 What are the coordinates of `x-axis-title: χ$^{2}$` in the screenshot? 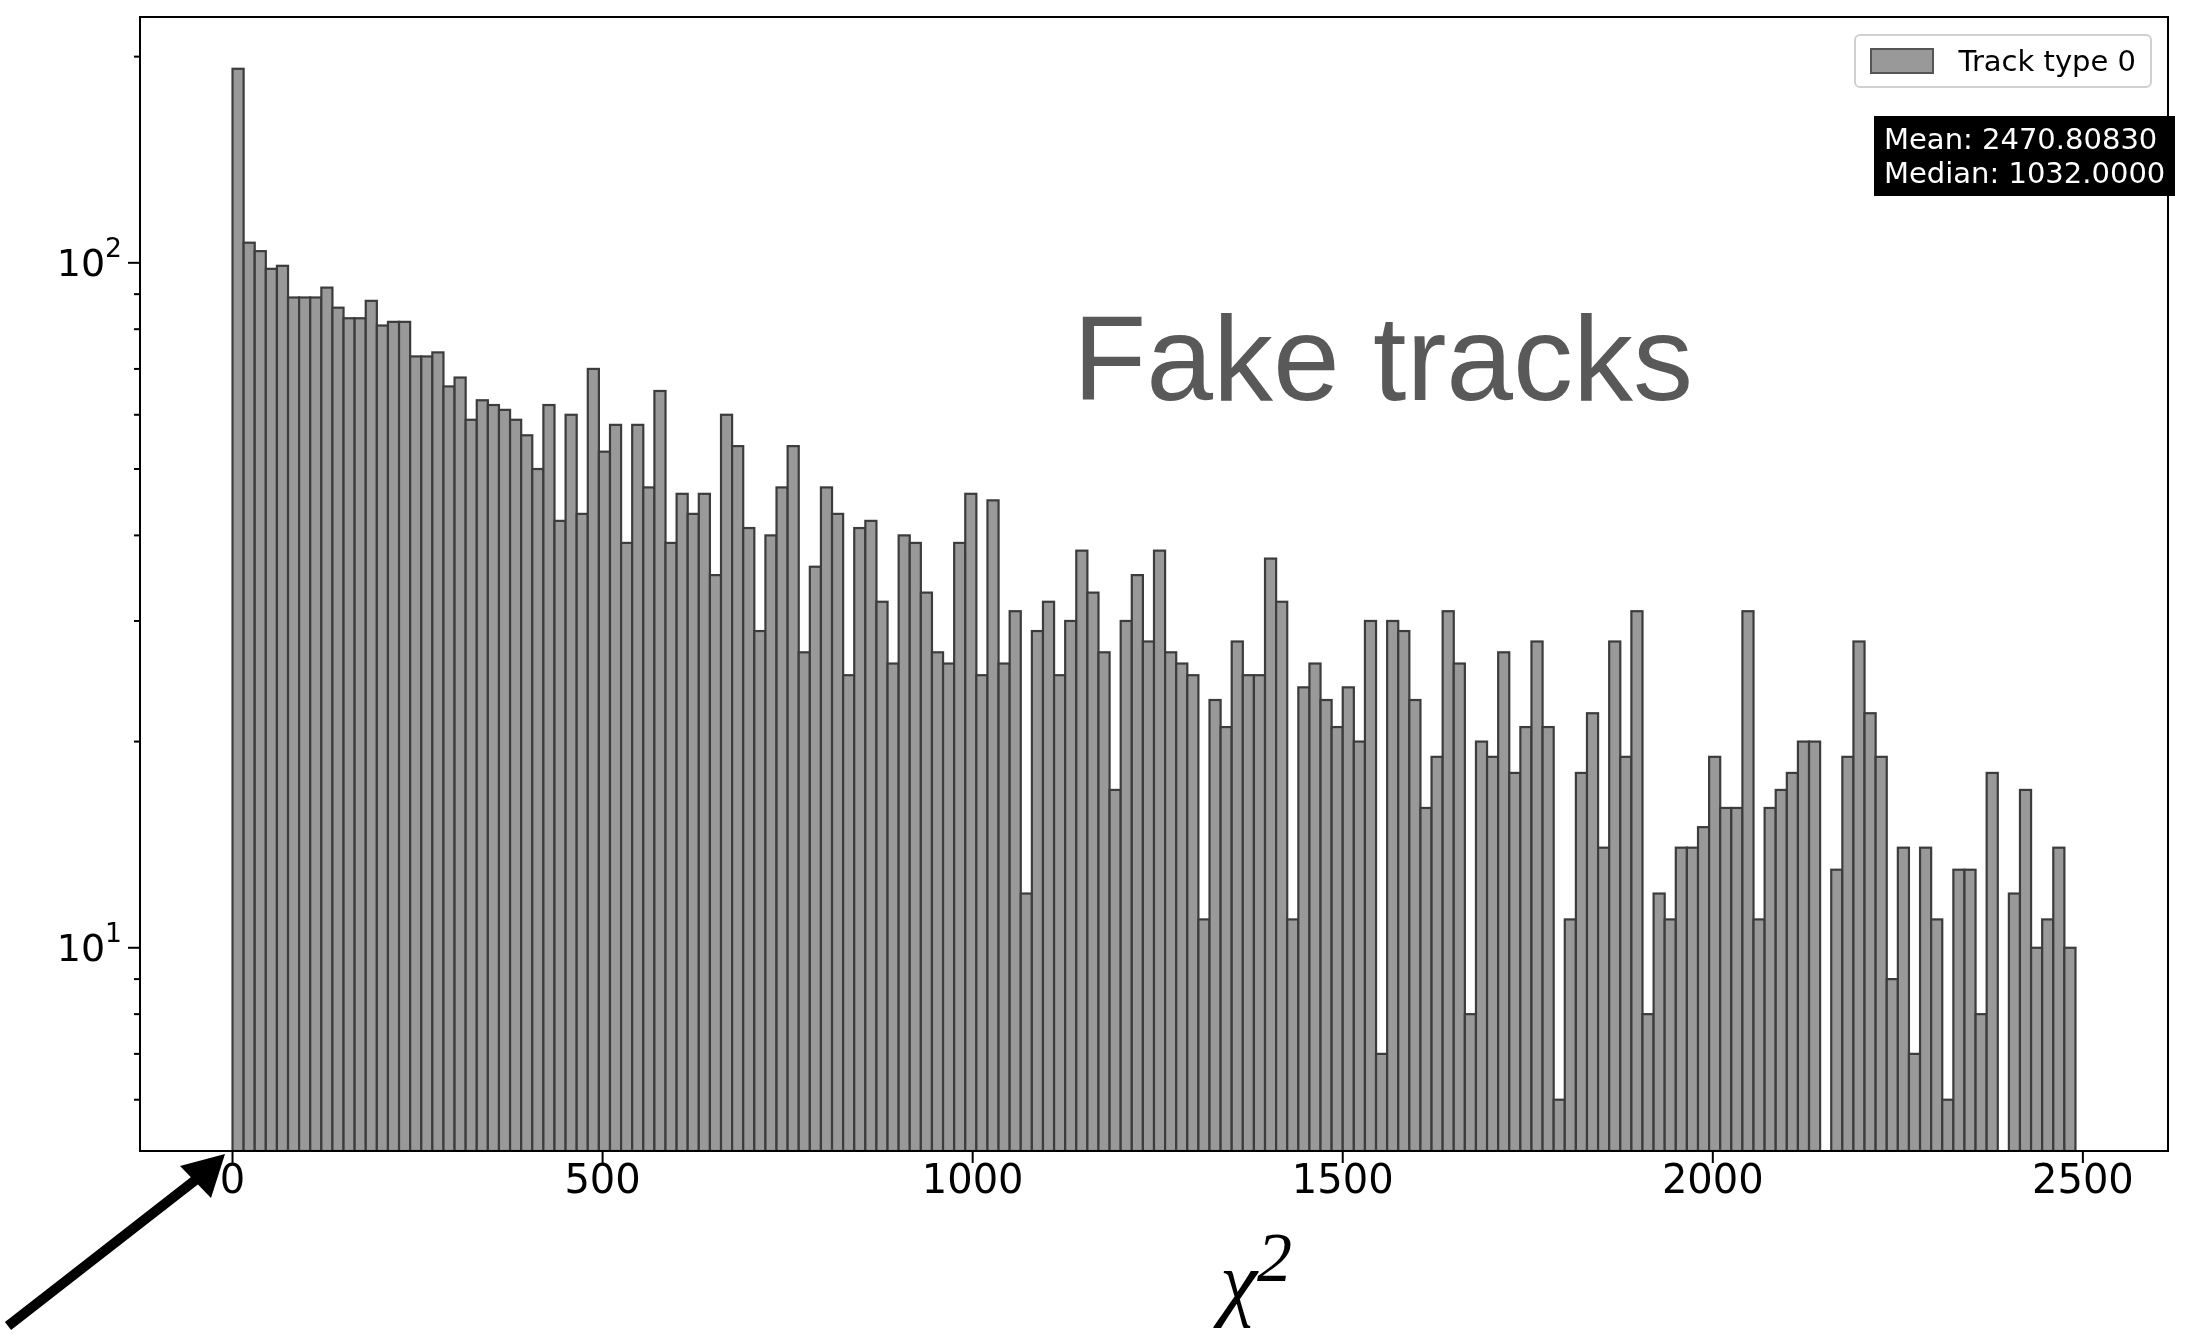 It's located at (1252, 1274).